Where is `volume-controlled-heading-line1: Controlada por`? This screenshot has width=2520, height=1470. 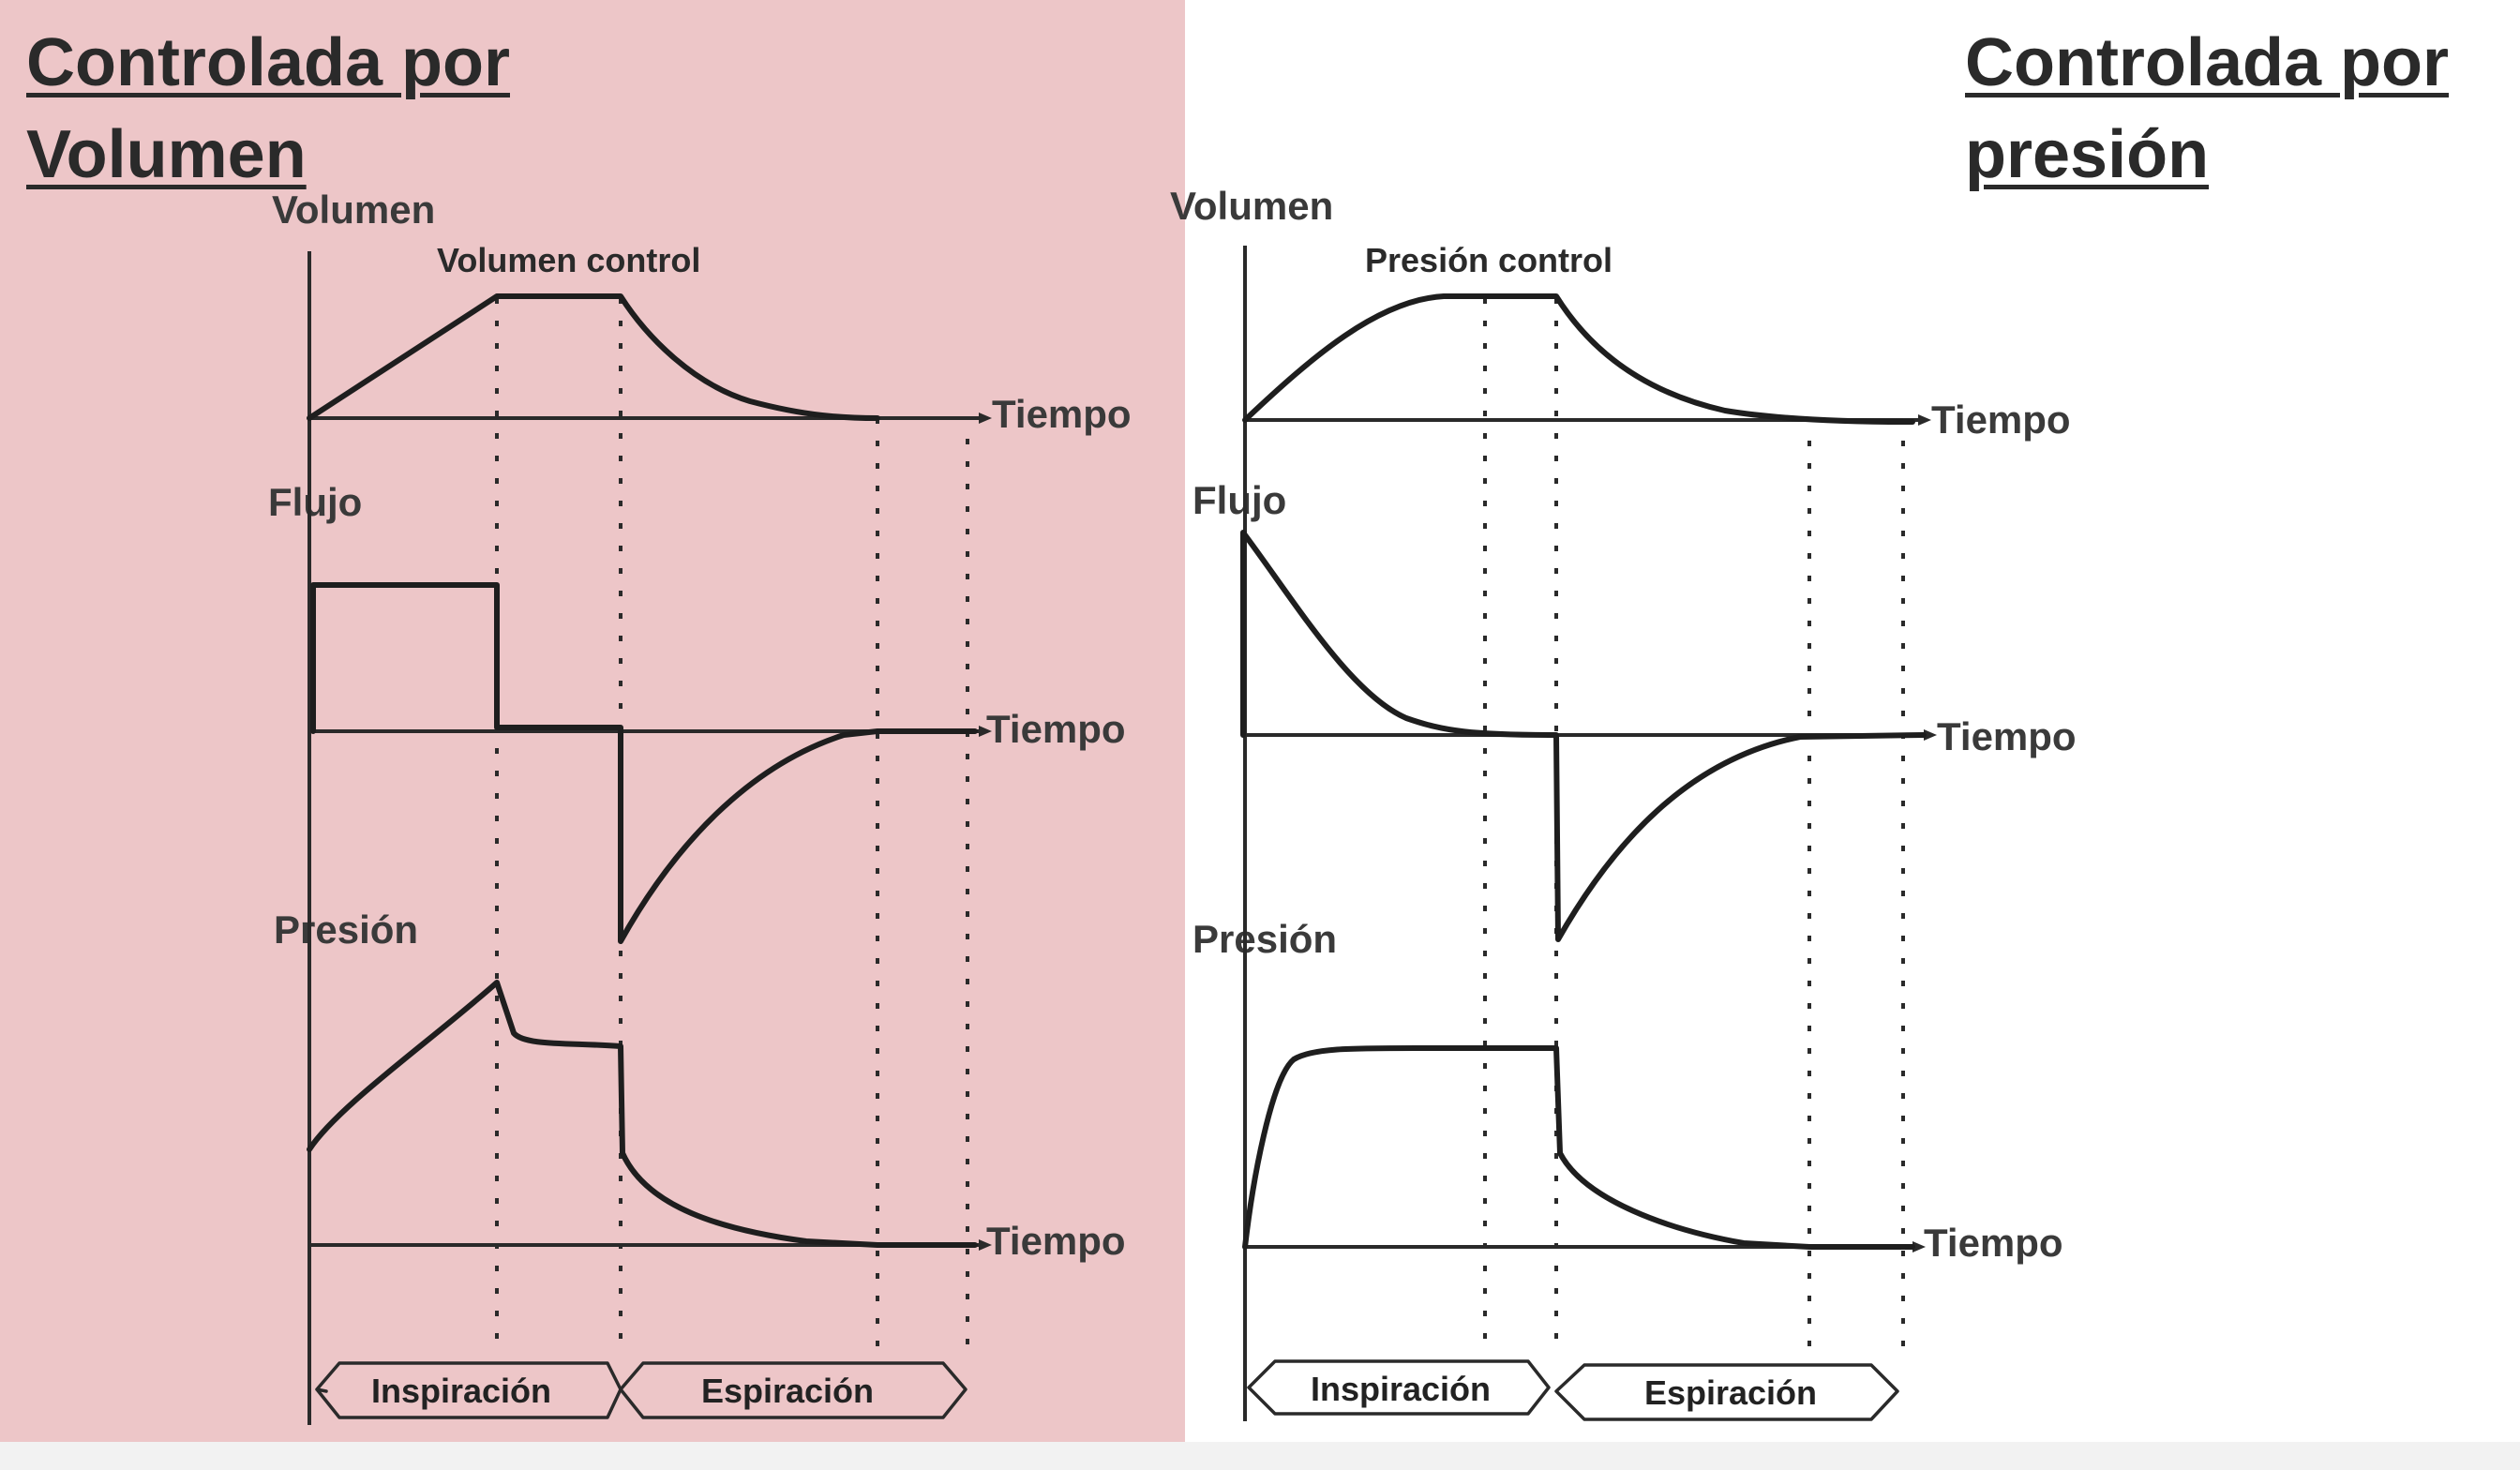
volume-controlled-heading-line1: Controlada por is located at coordinates (268, 63).